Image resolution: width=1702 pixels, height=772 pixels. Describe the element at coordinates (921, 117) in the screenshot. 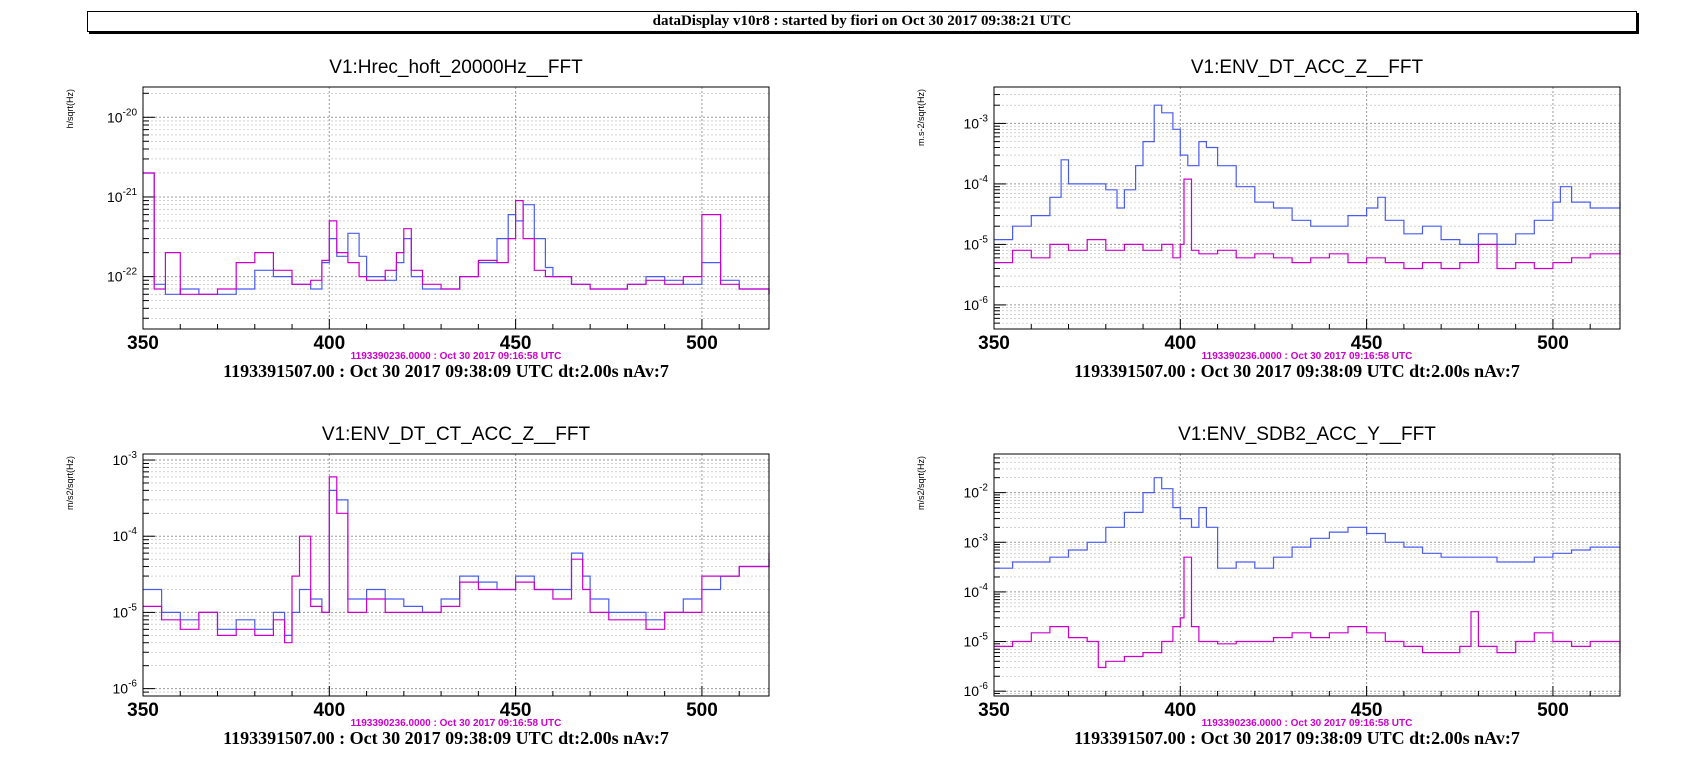

I see `y-axis-label: m.s-2/sqrt(Hz)` at that location.